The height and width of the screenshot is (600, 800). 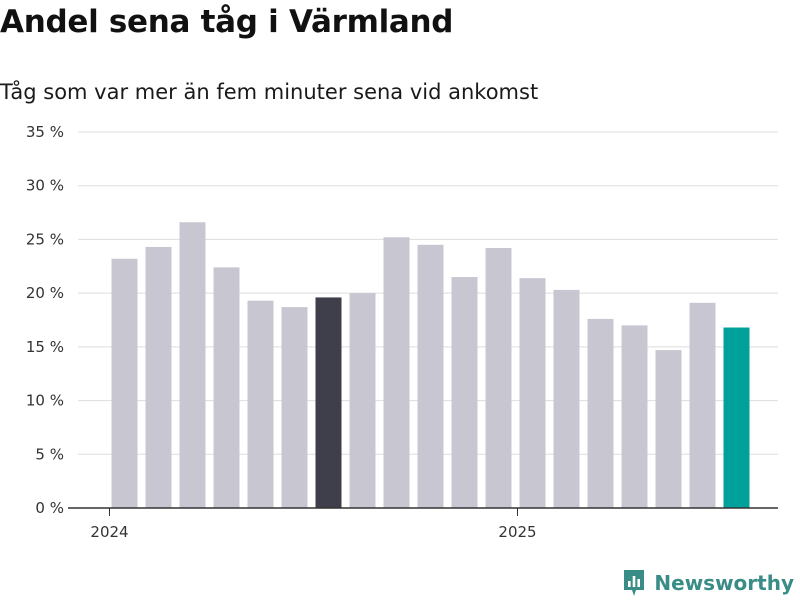 I want to click on brand-name: Newsworthy, so click(x=724, y=583).